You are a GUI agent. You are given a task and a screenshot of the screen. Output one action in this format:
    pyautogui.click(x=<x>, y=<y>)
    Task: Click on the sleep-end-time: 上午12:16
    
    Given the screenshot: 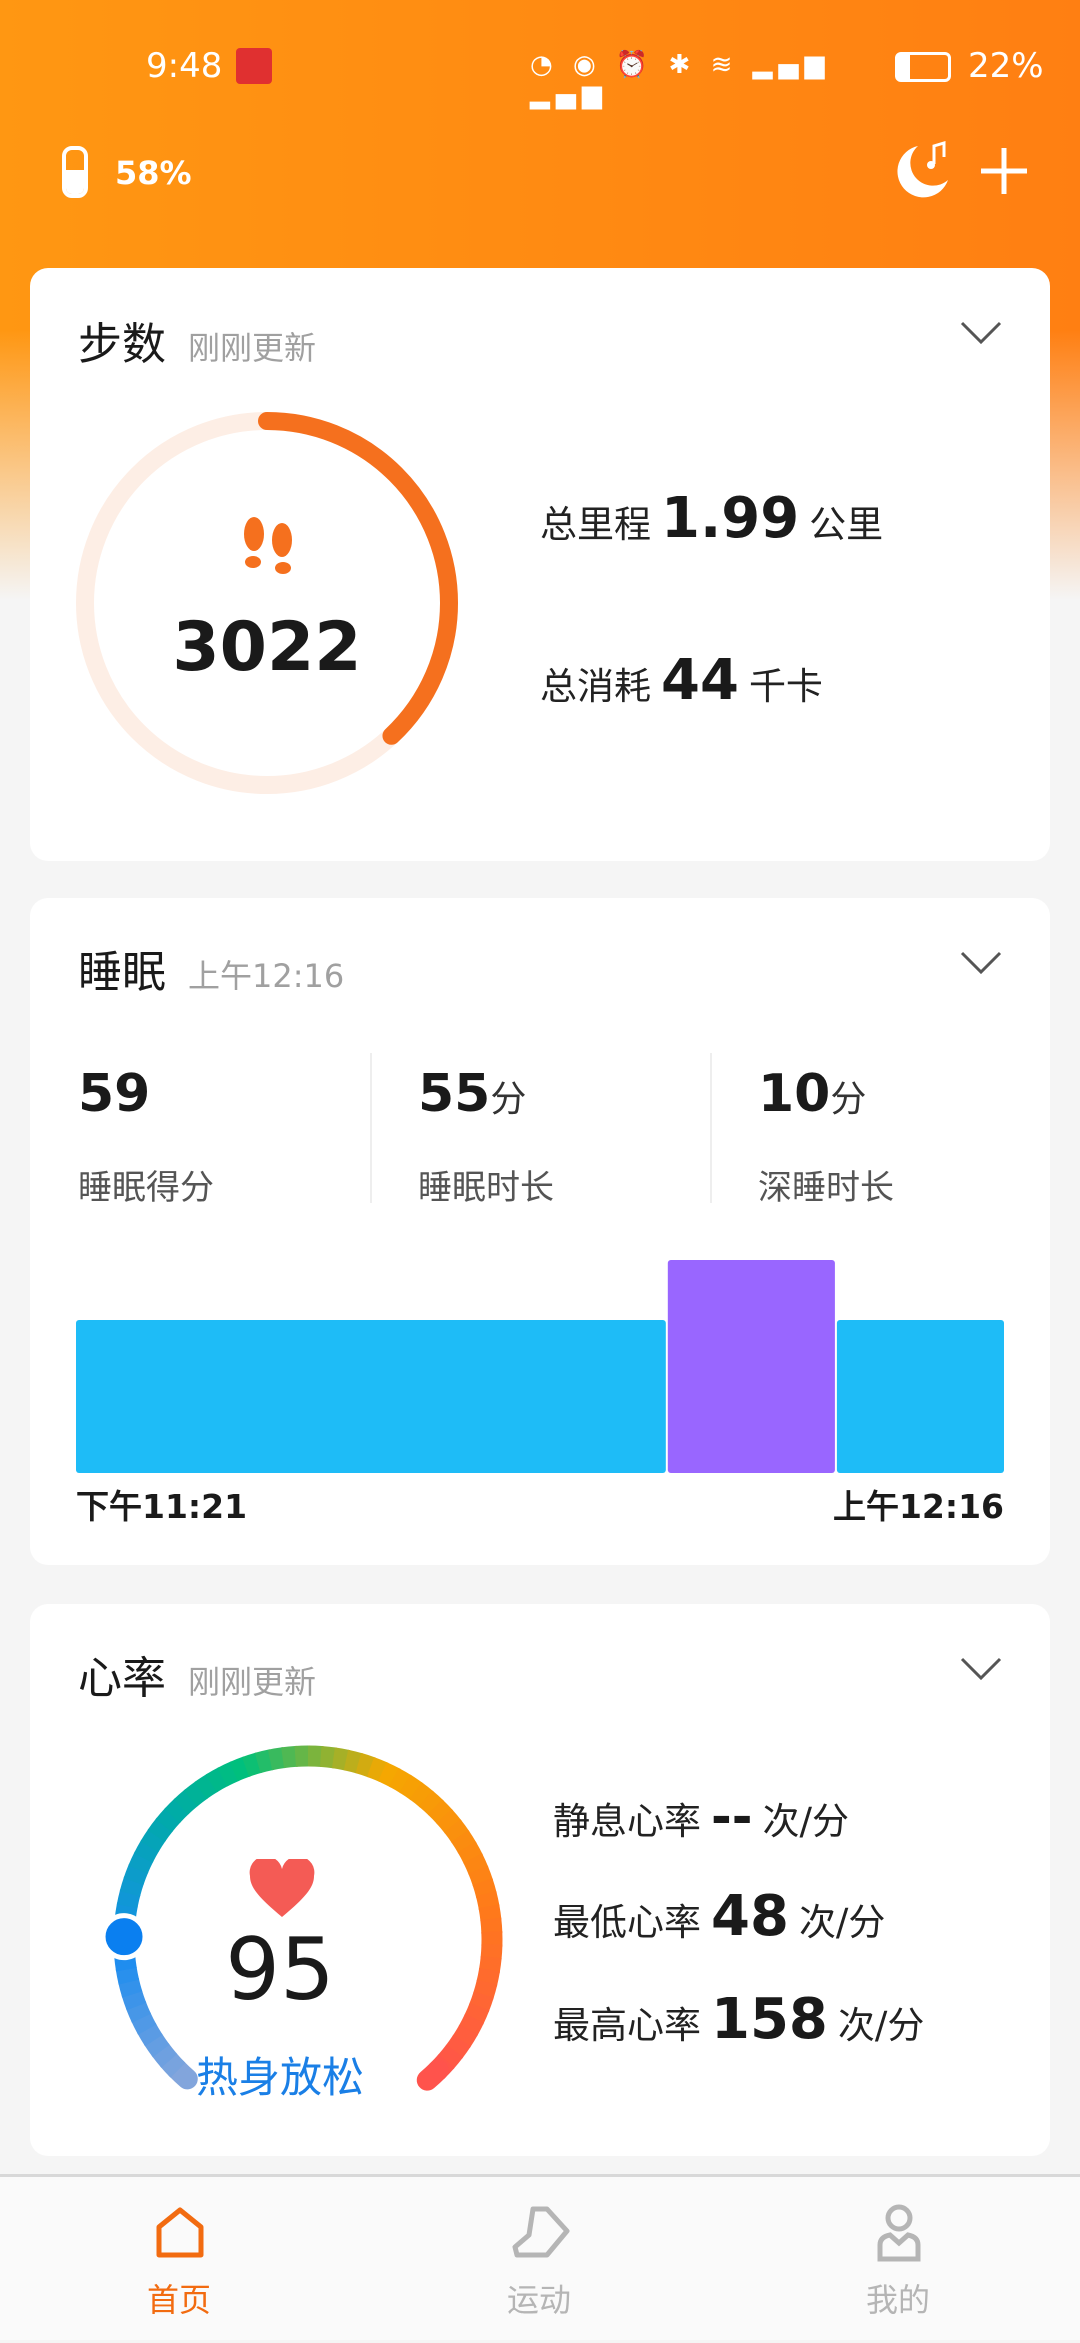 What is the action you would take?
    pyautogui.click(x=266, y=976)
    